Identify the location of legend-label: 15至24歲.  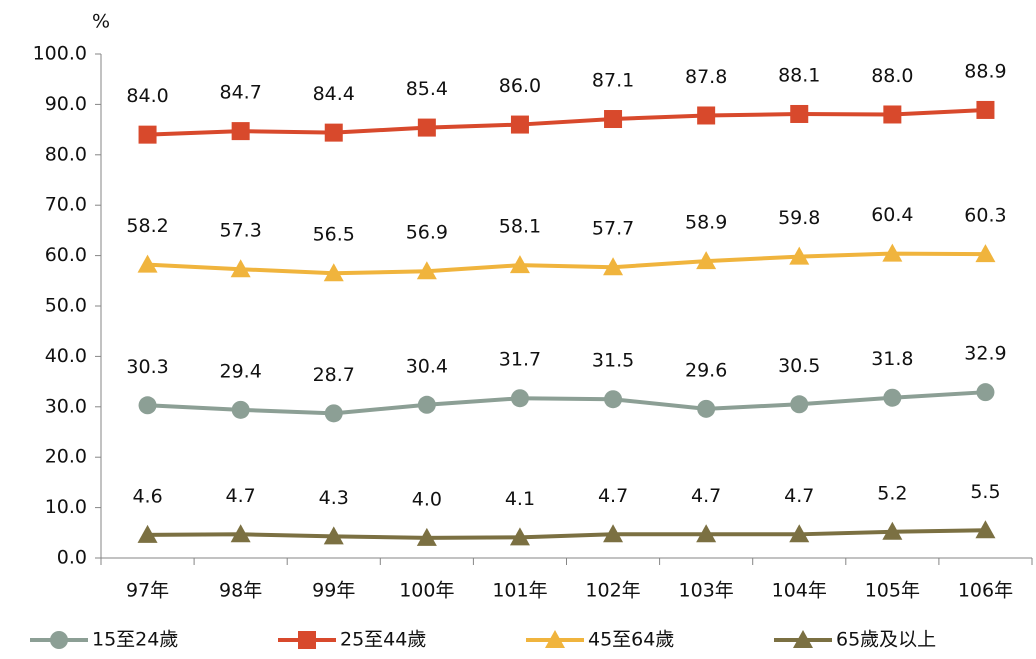
(135, 640).